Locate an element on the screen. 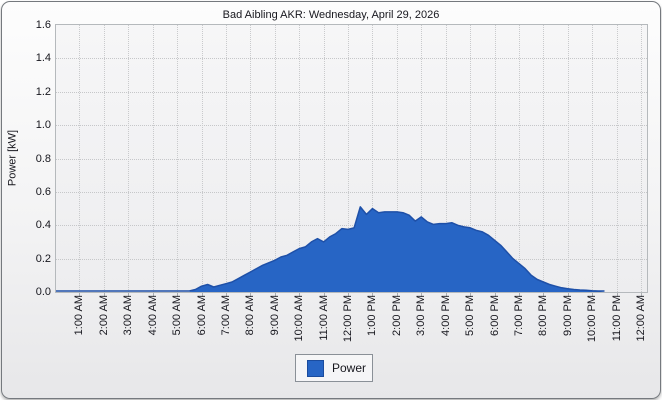 Image resolution: width=662 pixels, height=400 pixels. y-tick-label: 0.4 is located at coordinates (43, 225).